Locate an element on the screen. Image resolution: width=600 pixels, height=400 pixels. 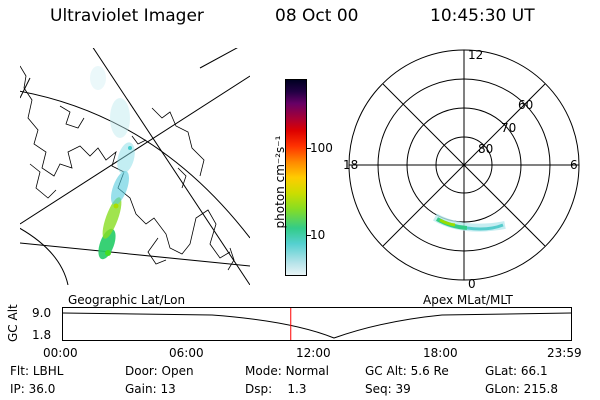
info-seq: Seq: 39 is located at coordinates (388, 389).